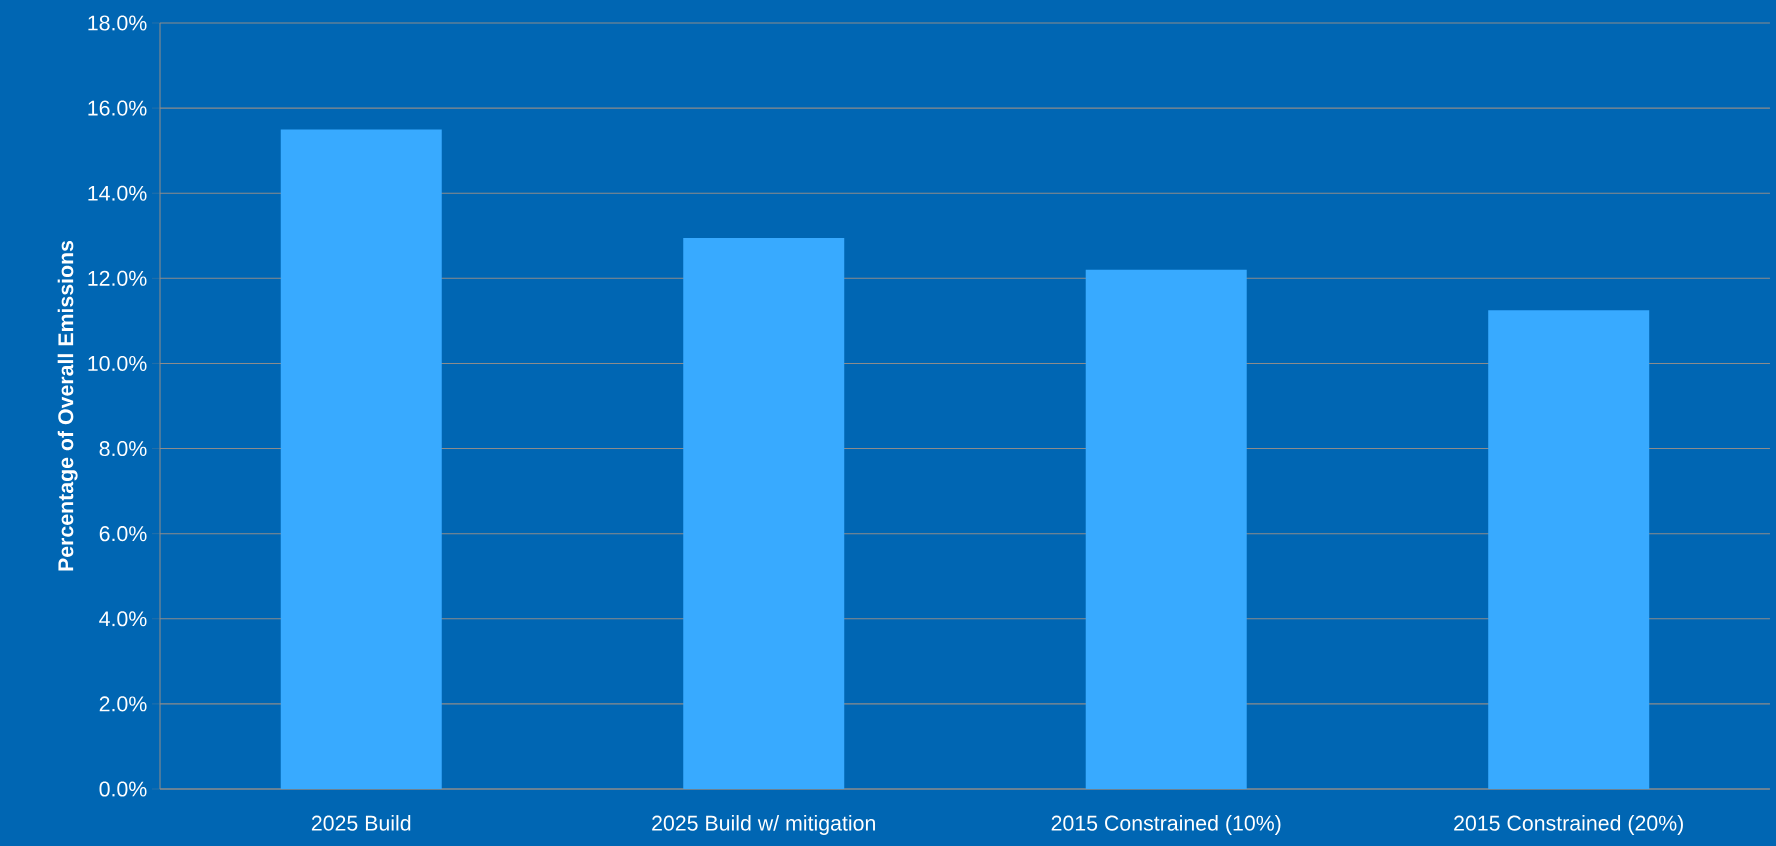 The width and height of the screenshot is (1776, 846). Describe the element at coordinates (117, 108) in the screenshot. I see `y-tick-label: 16.0%` at that location.